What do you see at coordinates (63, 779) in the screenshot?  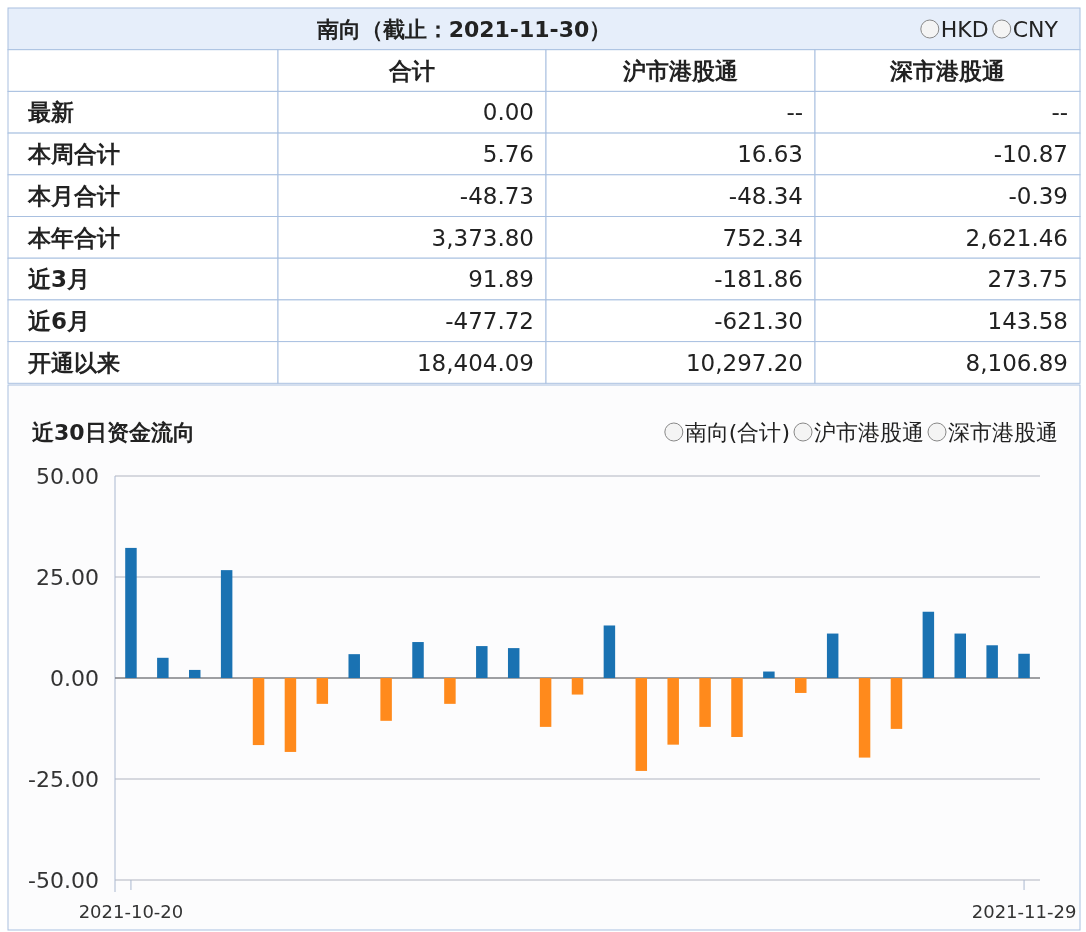 I see `y-tick-label: -25.00` at bounding box center [63, 779].